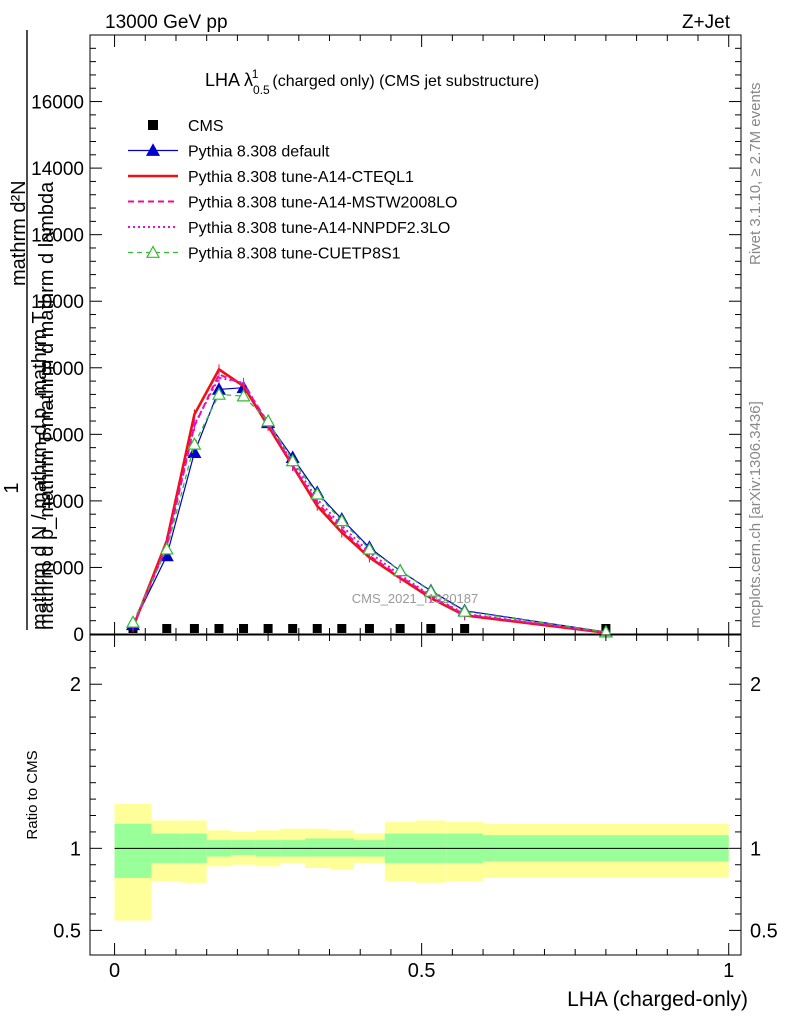 Image resolution: width=786 pixels, height=1029 pixels. What do you see at coordinates (57, 103) in the screenshot?
I see `y-tick-label: 16000` at bounding box center [57, 103].